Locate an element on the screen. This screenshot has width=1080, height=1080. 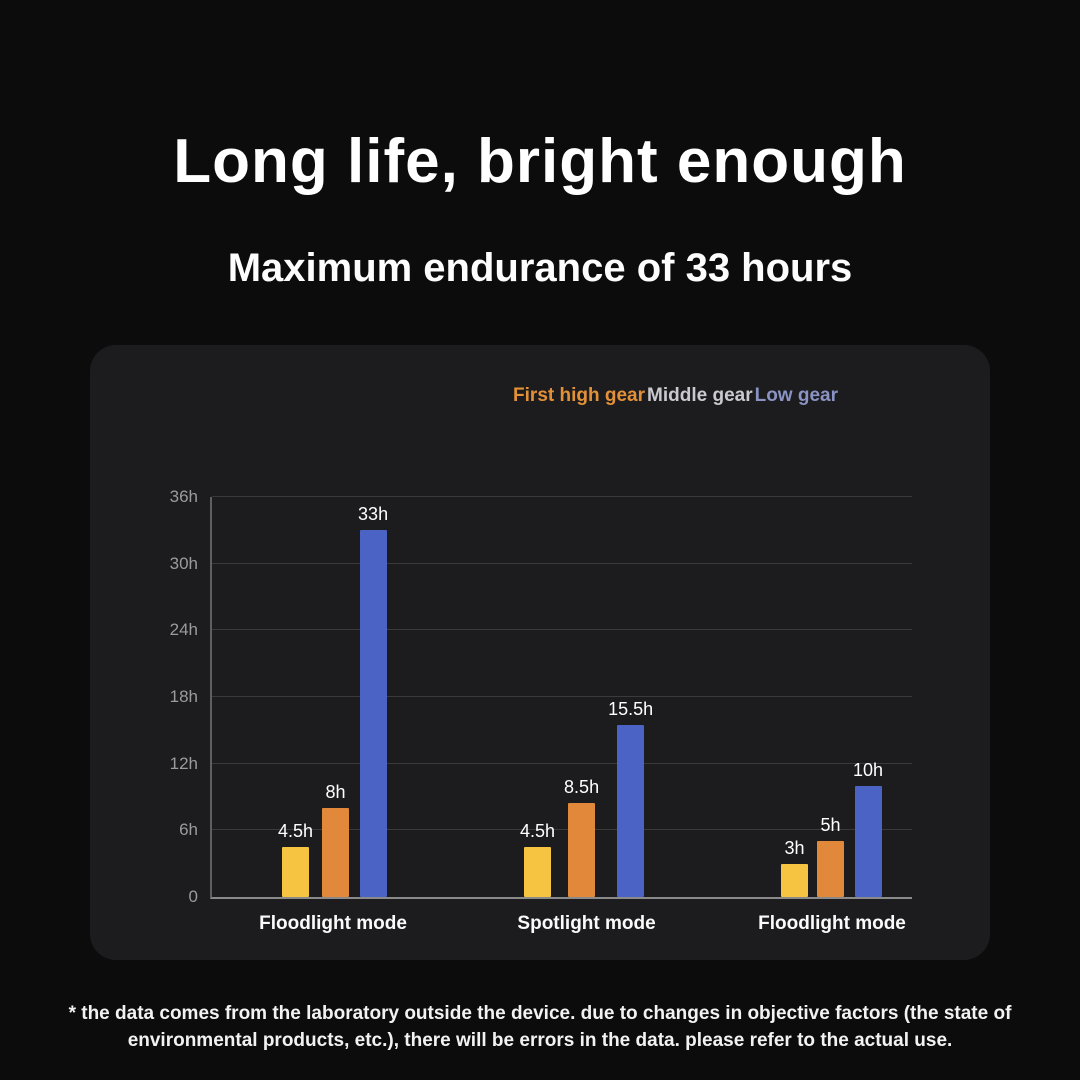
page-title: Long life, bright enough is located at coordinates (540, 161).